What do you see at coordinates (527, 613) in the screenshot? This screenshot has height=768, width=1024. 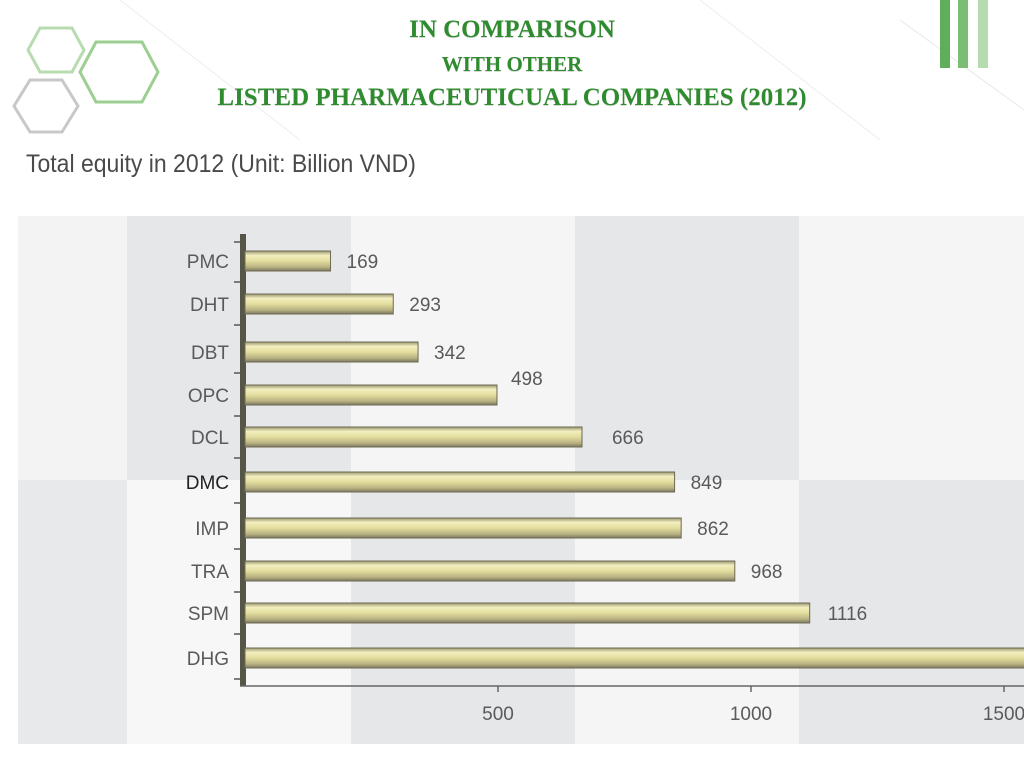 I see `bar-spm` at bounding box center [527, 613].